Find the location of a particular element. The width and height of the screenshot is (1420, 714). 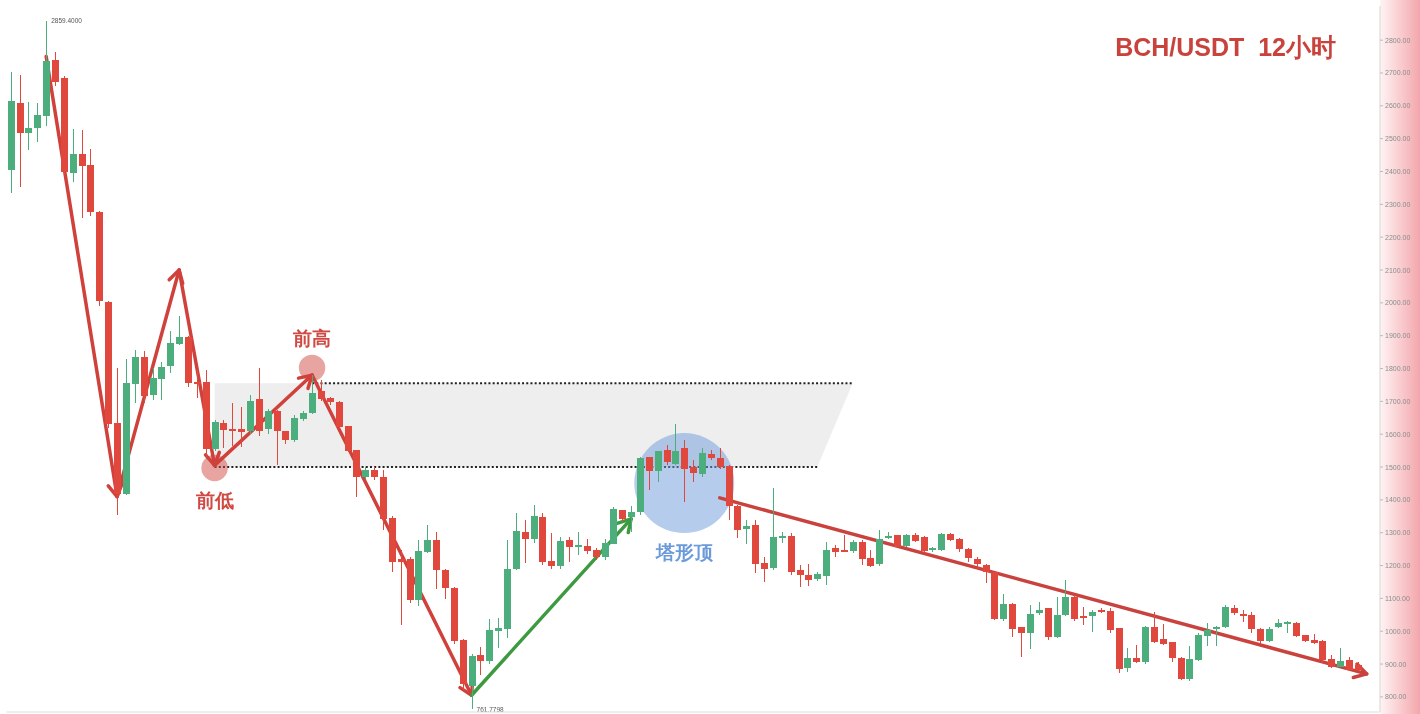

text: BCH/USDT 12小时 is located at coordinates (1225, 47).